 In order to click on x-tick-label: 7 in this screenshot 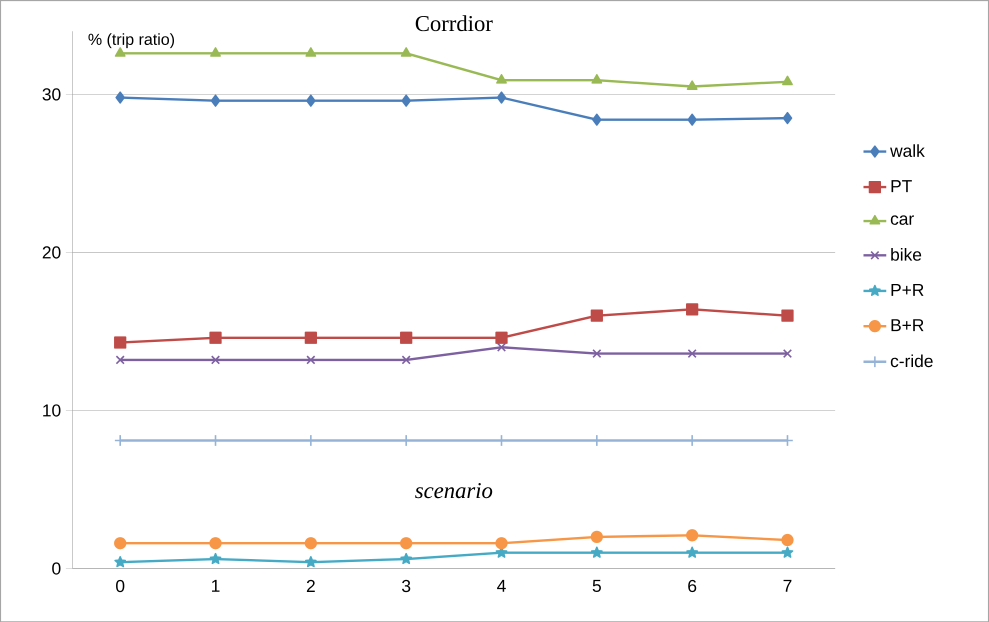, I will do `click(788, 586)`.